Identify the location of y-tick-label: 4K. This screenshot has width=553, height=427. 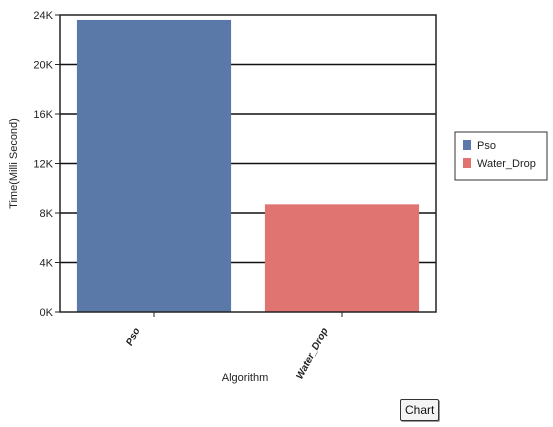
(47, 264).